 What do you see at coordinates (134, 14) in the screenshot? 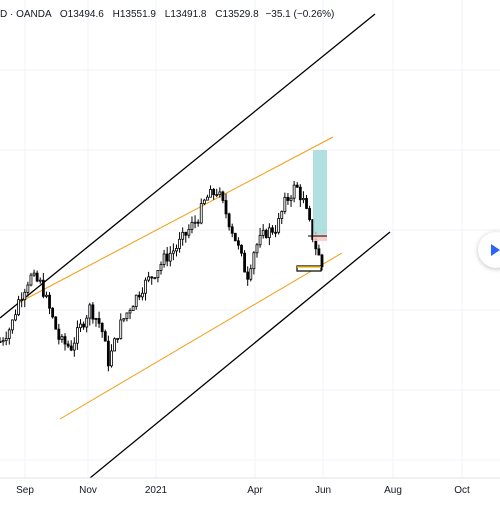
I see `high-value: H13551.9` at bounding box center [134, 14].